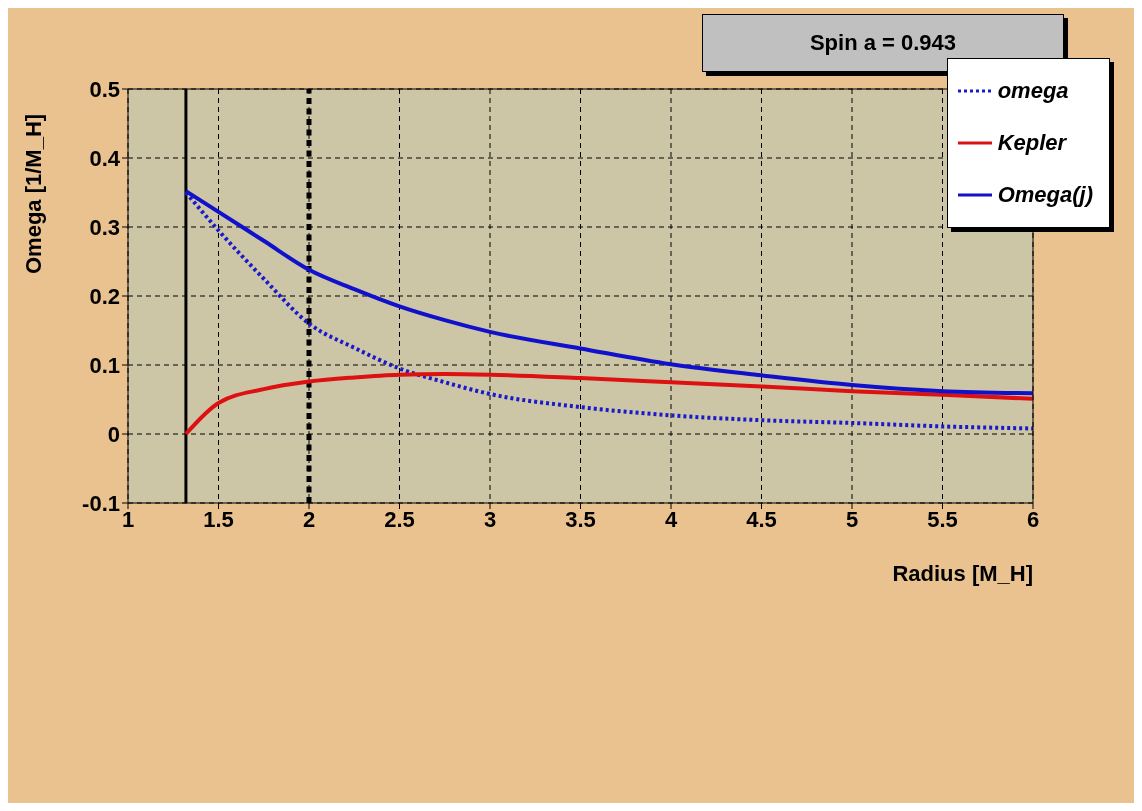 The width and height of the screenshot is (1142, 811). What do you see at coordinates (309, 519) in the screenshot?
I see `x-tick-label: 2` at bounding box center [309, 519].